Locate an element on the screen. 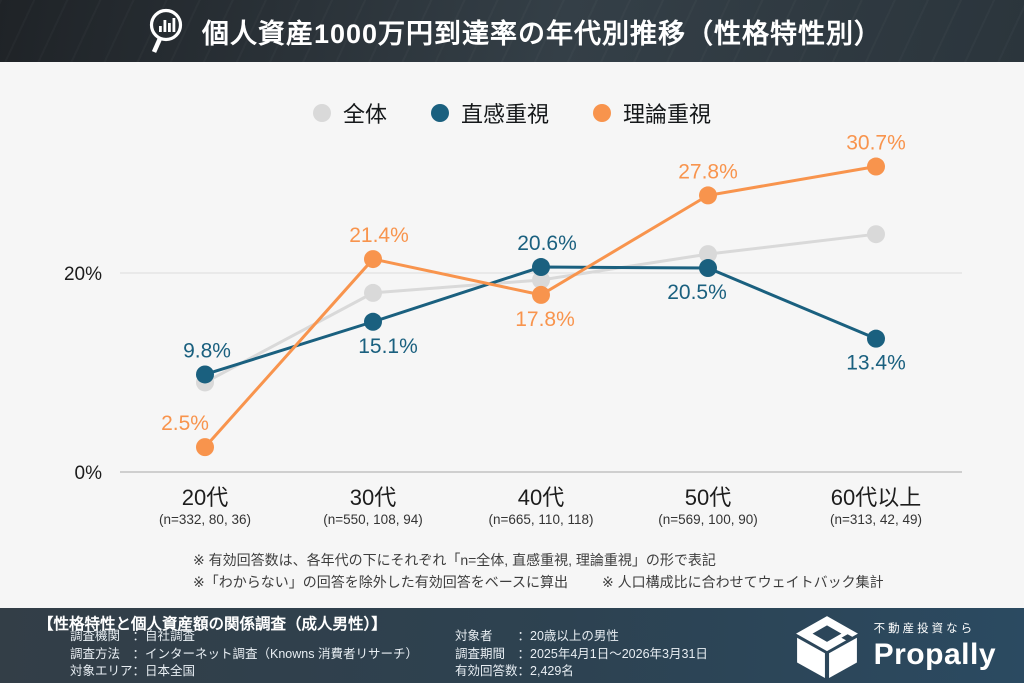 The image size is (1024, 683). legend-item-chokkan: 直感重視 is located at coordinates (489, 113).